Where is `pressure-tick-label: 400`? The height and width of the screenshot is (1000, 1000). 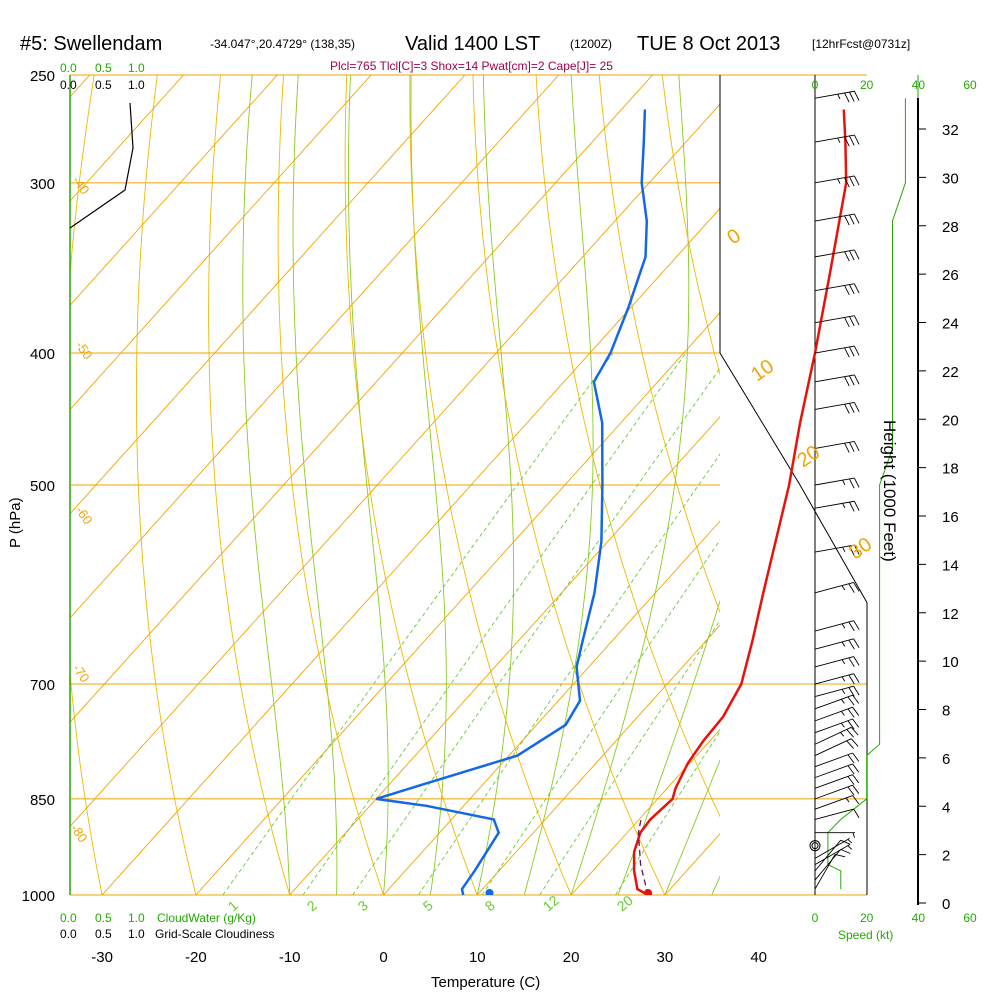 pressure-tick-label: 400 is located at coordinates (42, 354).